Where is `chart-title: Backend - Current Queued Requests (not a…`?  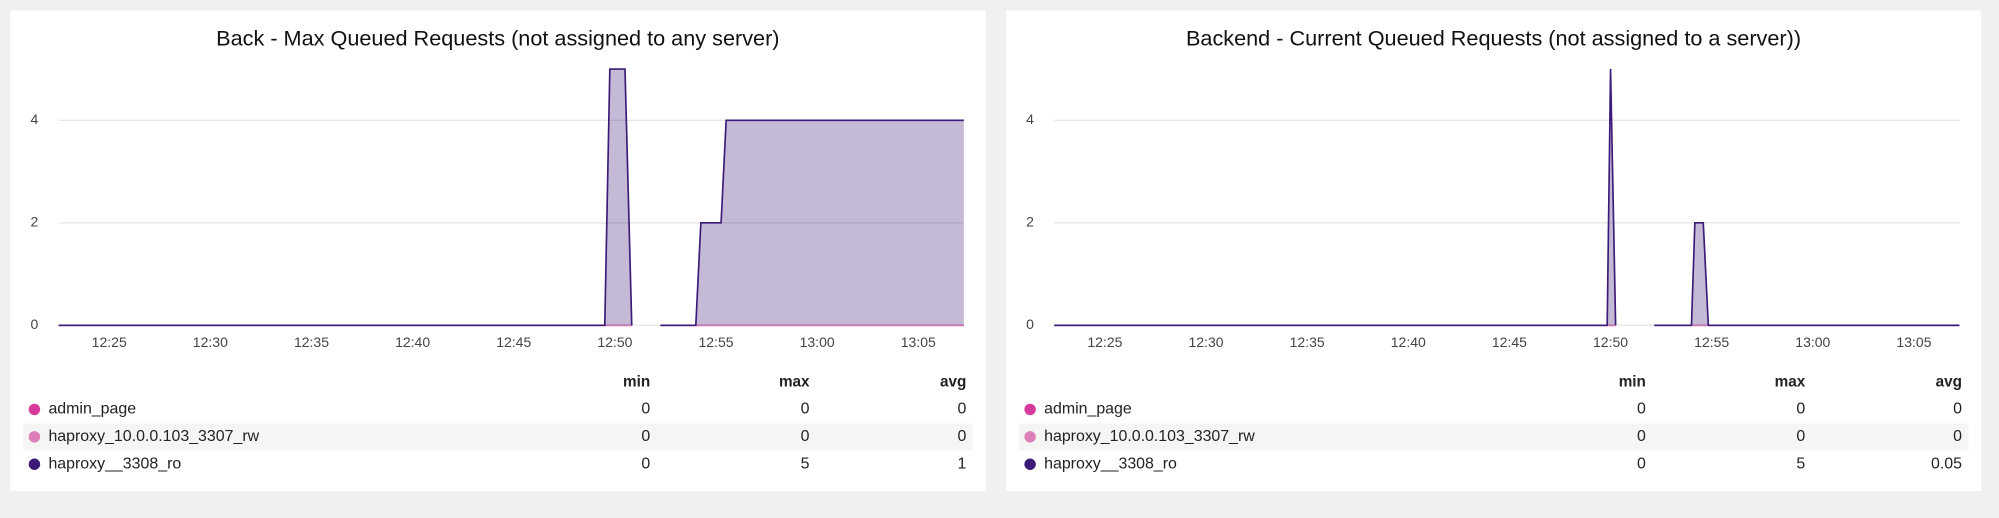
chart-title: Backend - Current Queued Requests (not a… is located at coordinates (1493, 37).